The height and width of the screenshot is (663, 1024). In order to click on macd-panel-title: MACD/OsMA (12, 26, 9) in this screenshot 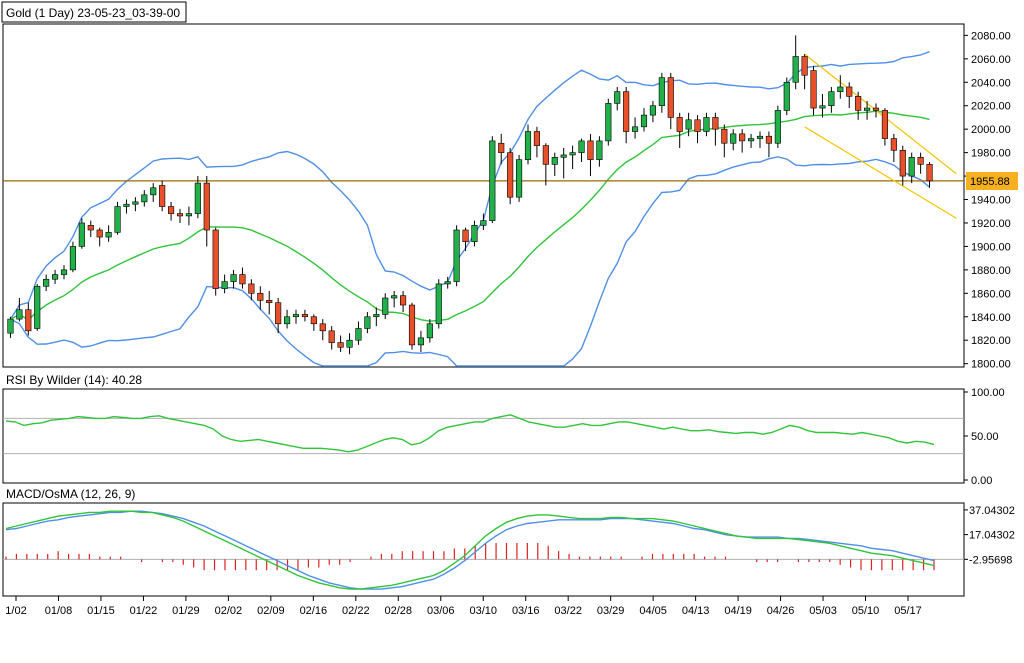, I will do `click(70, 494)`.